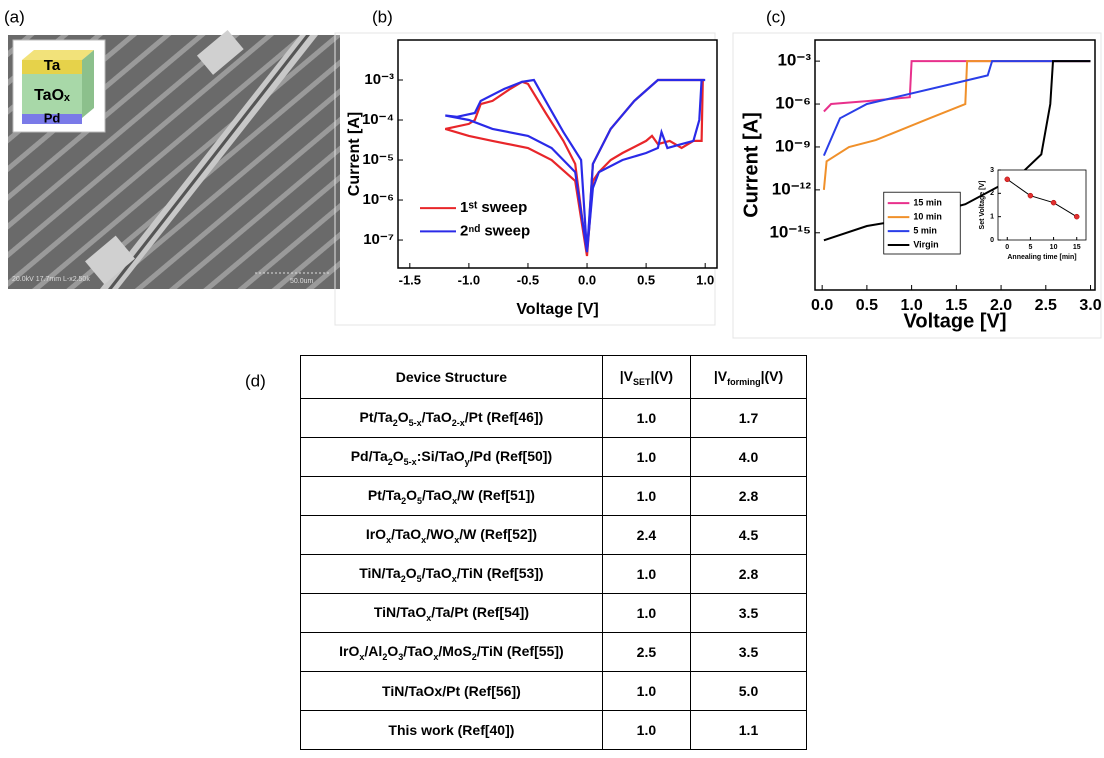 The width and height of the screenshot is (1104, 758). What do you see at coordinates (982, 205) in the screenshot?
I see `y-axis-label: Set Voltage [V]` at bounding box center [982, 205].